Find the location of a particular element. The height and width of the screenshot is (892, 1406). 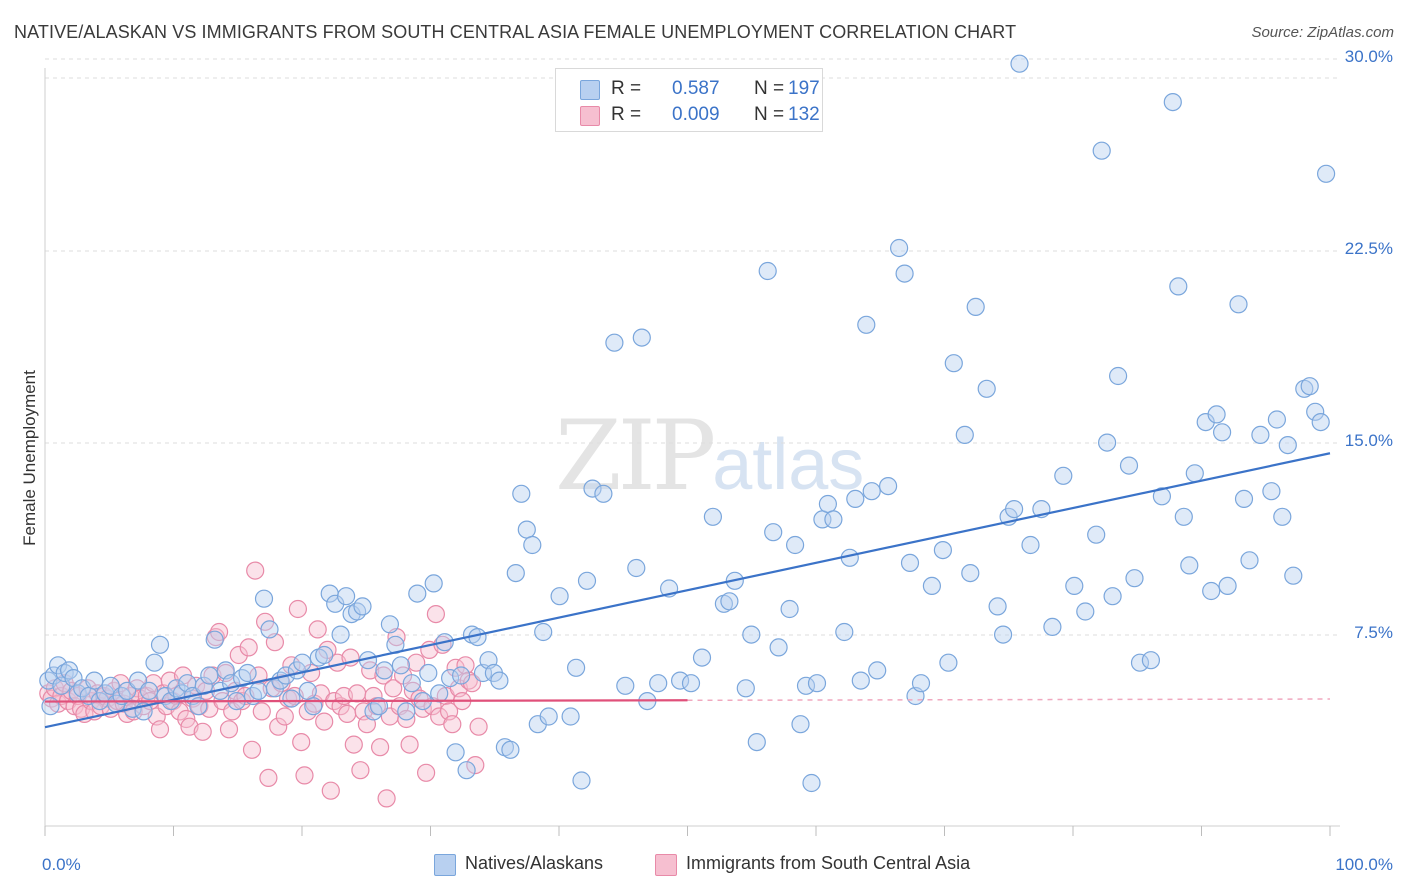

watermark-atlas: atlas is located at coordinates (788, 465).